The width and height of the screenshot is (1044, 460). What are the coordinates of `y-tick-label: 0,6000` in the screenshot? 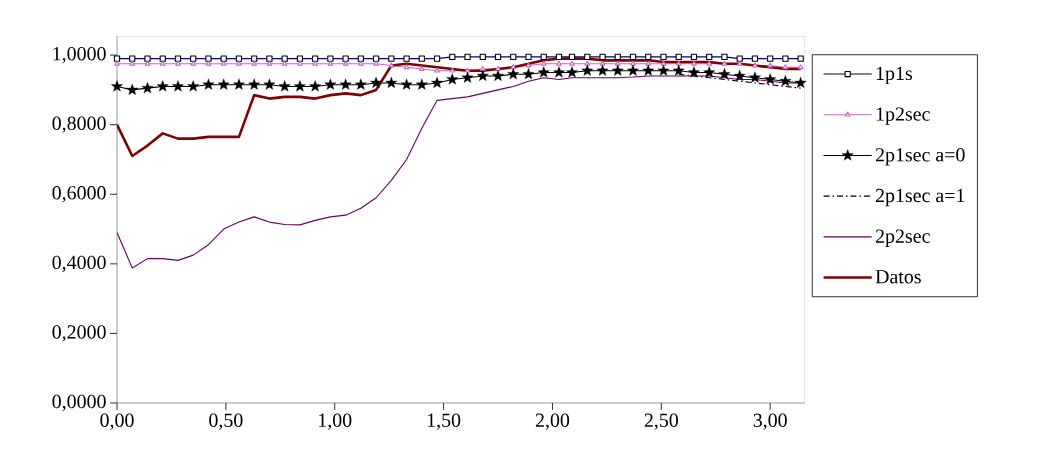 It's located at (79, 194).